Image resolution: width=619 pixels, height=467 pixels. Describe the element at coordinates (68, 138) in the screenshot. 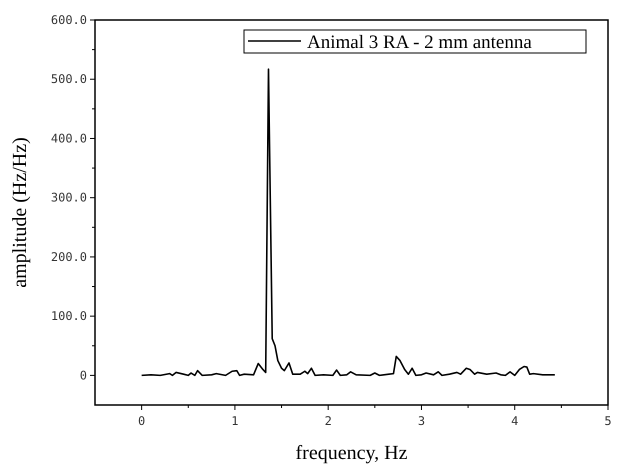

I see `y-tick-label: 400.0` at that location.